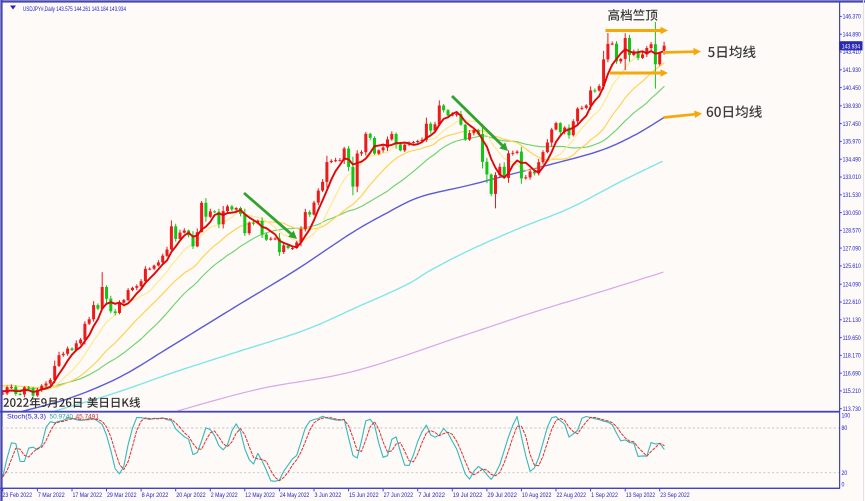 This screenshot has width=865, height=501. What do you see at coordinates (852, 159) in the screenshot?
I see `svg-text: 134.490` at bounding box center [852, 159].